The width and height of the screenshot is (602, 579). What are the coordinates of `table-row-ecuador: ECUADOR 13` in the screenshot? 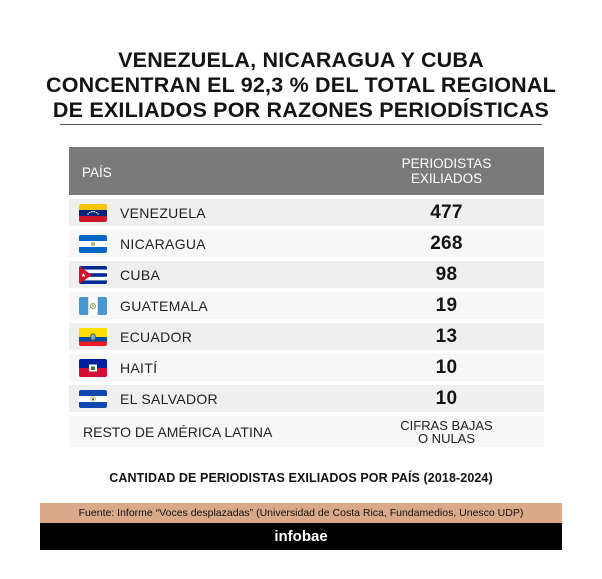 It's located at (306, 336).